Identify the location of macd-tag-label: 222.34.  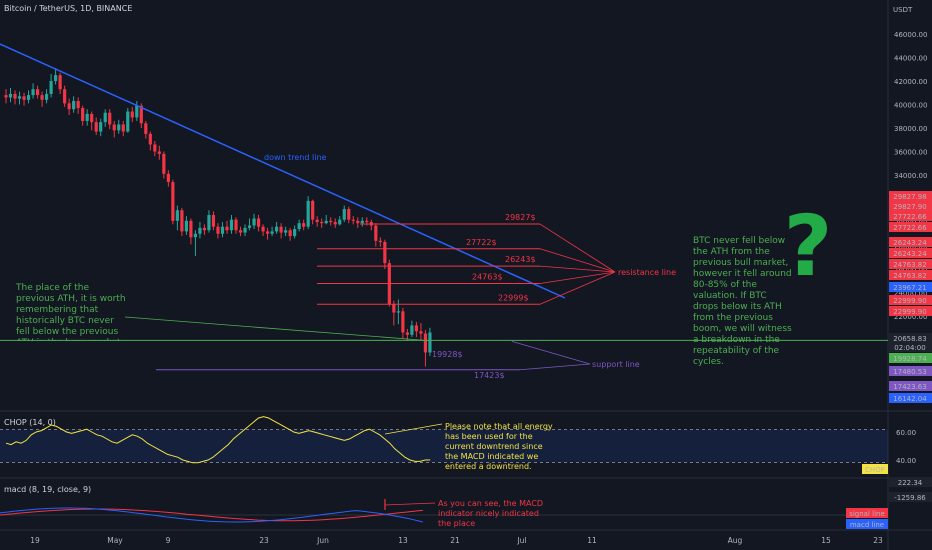
(910, 483).